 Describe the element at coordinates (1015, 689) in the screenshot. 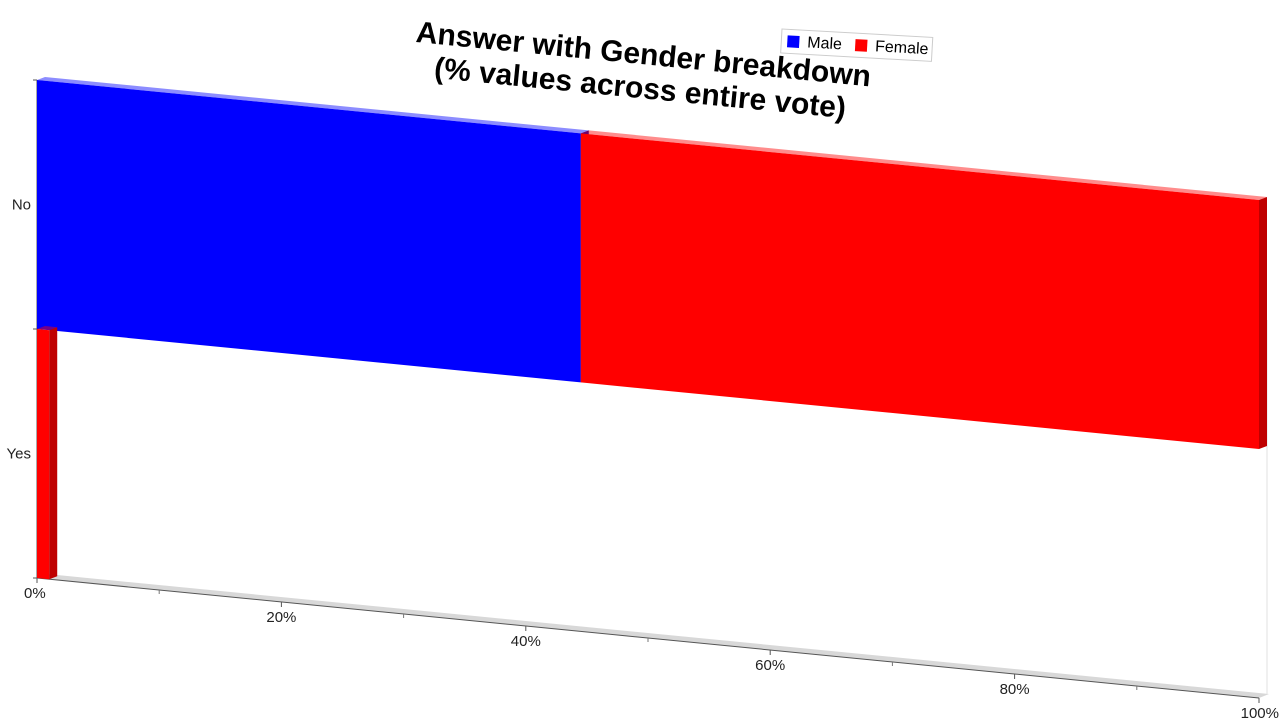

I see `x-tick-label: 80%` at that location.